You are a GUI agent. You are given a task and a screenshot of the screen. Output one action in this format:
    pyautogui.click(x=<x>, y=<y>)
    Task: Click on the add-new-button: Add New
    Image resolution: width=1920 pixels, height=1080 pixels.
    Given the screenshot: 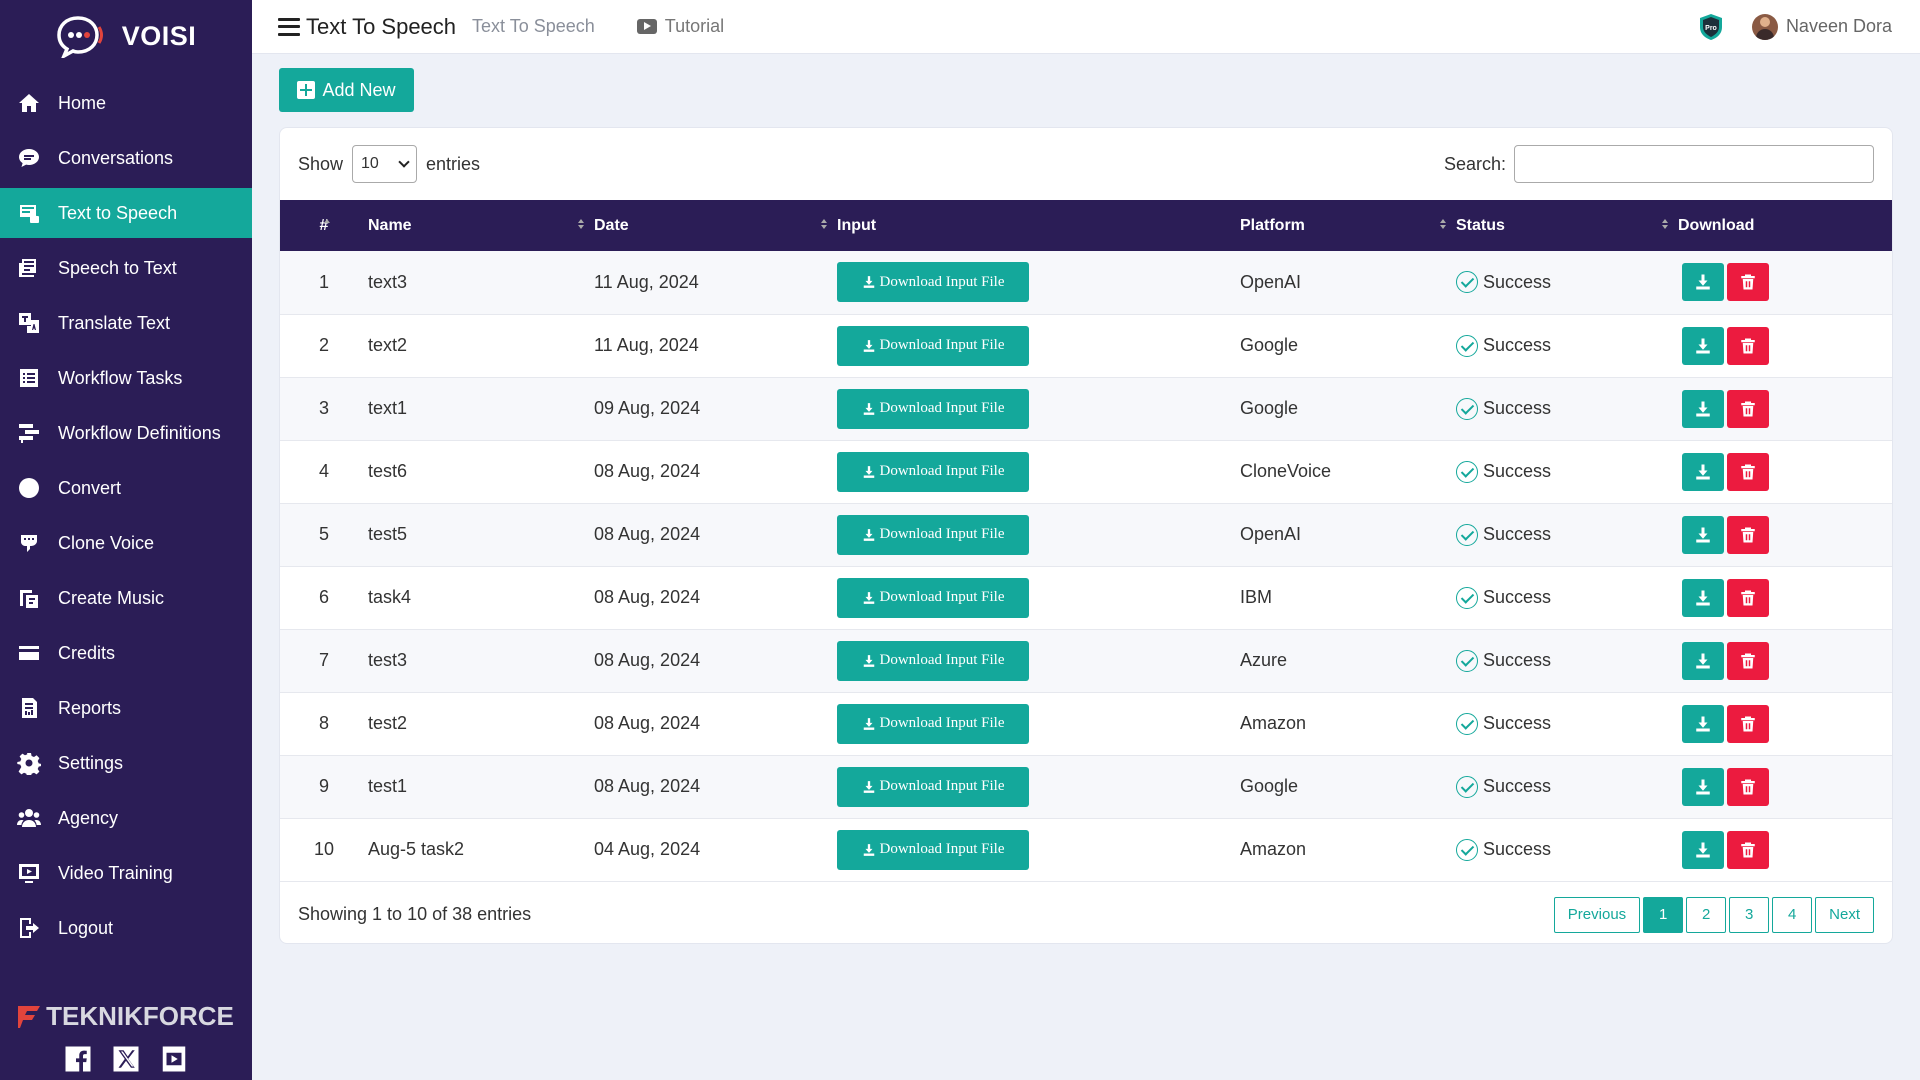 What is the action you would take?
    pyautogui.click(x=346, y=90)
    